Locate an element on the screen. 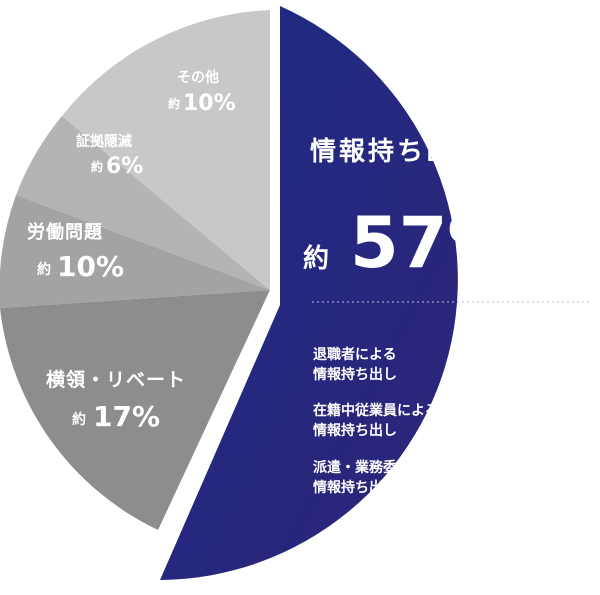  slice-prefix-embezzlement: 約 is located at coordinates (79, 419).